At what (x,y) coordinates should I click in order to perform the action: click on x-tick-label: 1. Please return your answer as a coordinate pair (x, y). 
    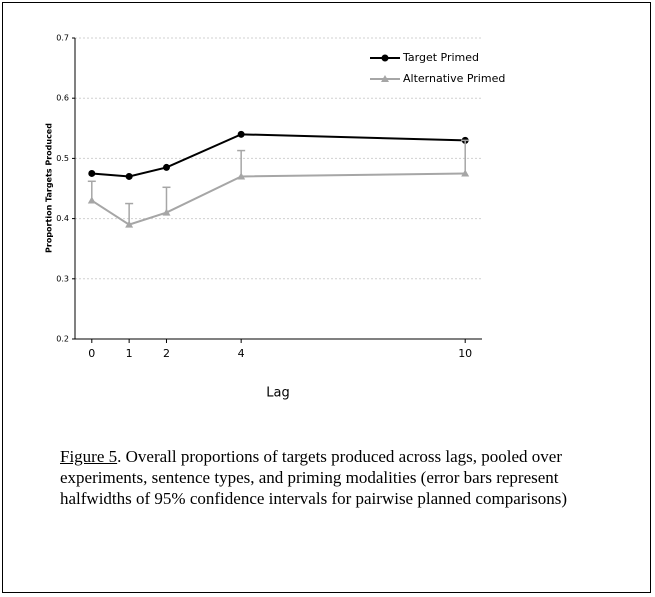
    Looking at the image, I should click on (129, 353).